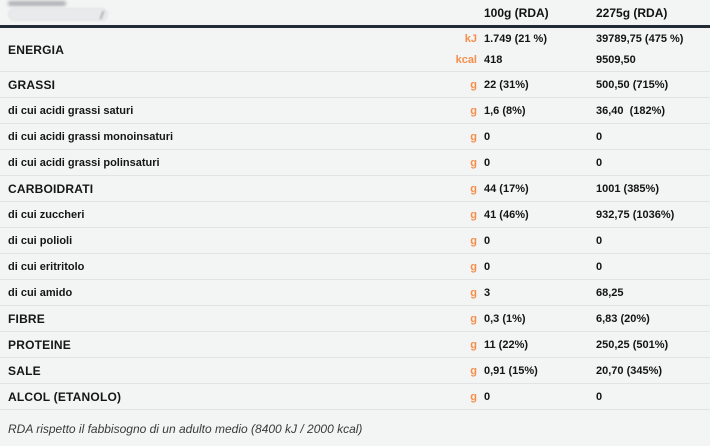 This screenshot has width=710, height=446. Describe the element at coordinates (355, 137) in the screenshot. I see `table-row: di cui acidi grassi monoinsaturi g 0 0` at that location.